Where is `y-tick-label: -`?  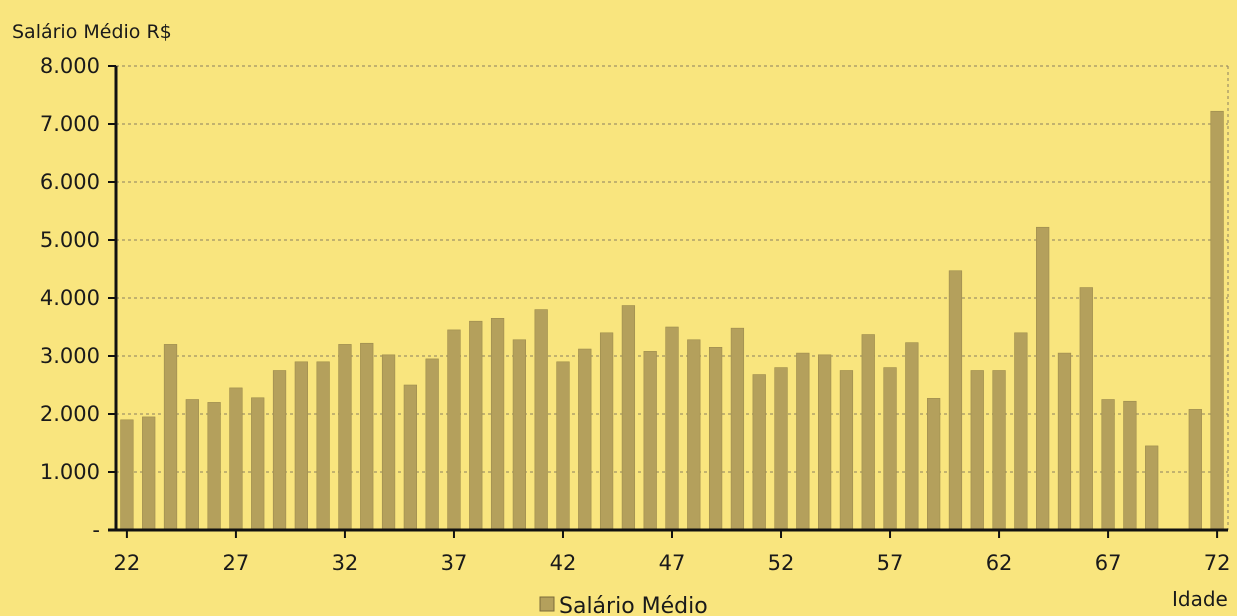
y-tick-label: - is located at coordinates (96, 530).